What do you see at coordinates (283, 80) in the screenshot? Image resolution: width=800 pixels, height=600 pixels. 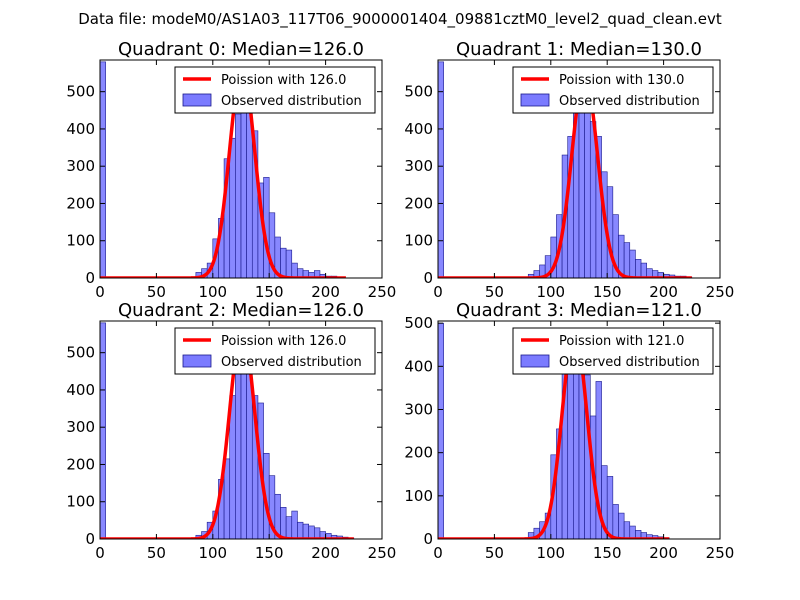 I see `legend-label-poisson: Poission with 126.0` at bounding box center [283, 80].